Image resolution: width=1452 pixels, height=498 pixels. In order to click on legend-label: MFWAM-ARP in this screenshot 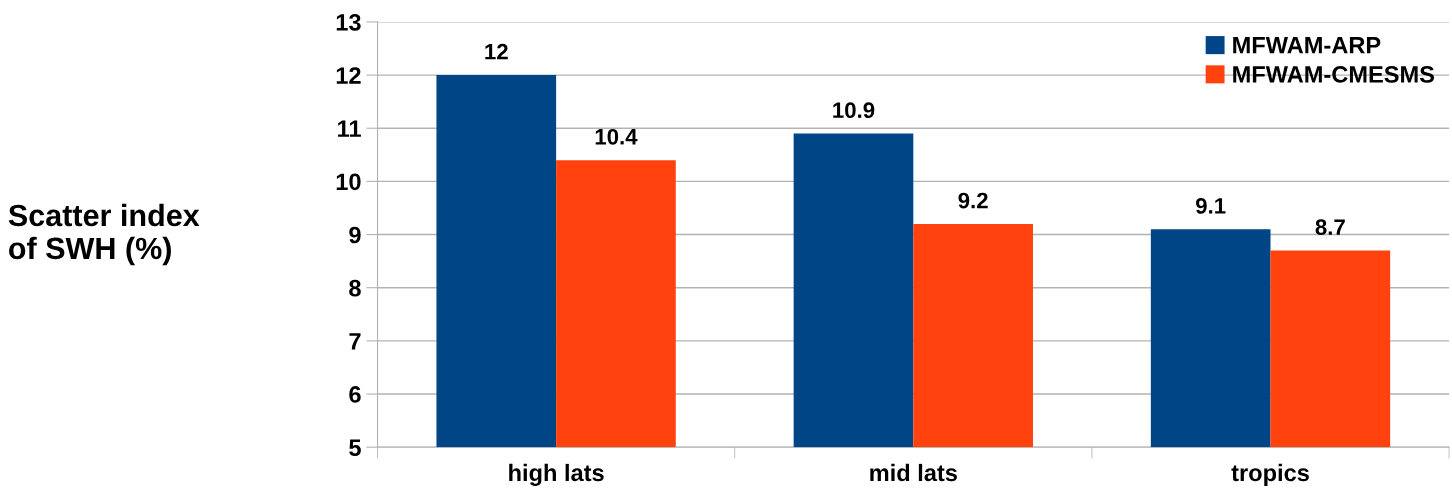, I will do `click(1307, 45)`.